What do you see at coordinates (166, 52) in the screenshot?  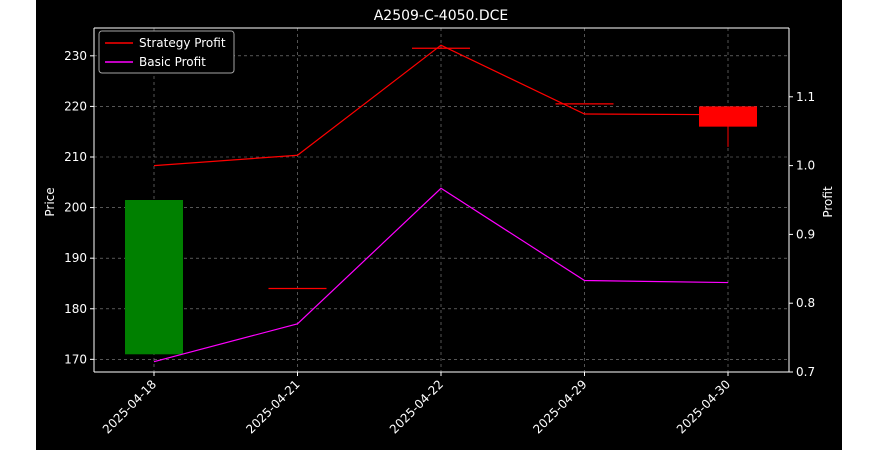 I see `legend: Strategy Profit Basic Profit` at bounding box center [166, 52].